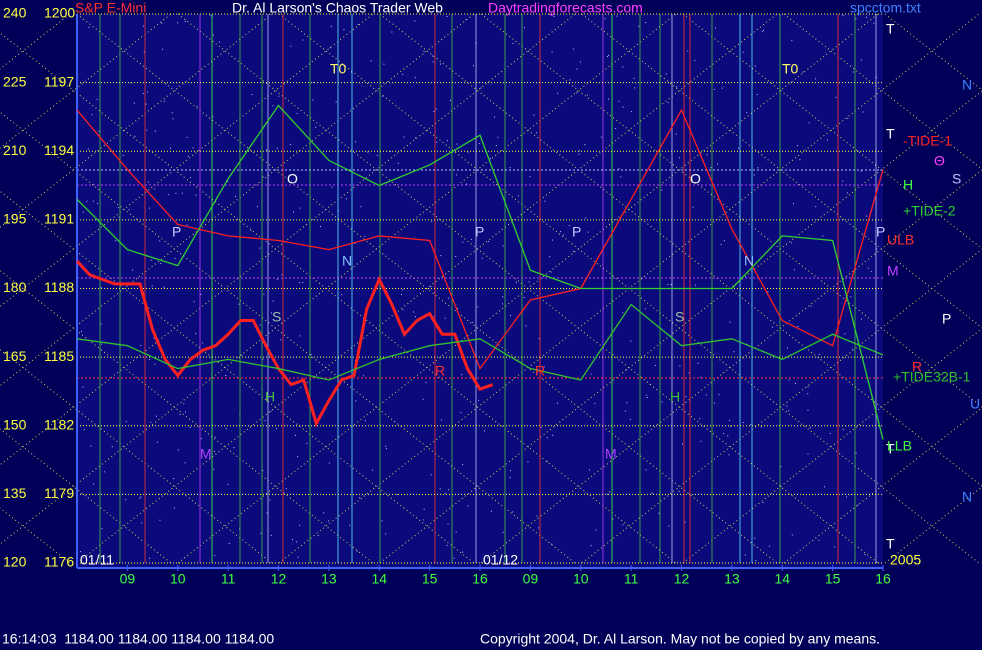 This screenshot has height=650, width=982. I want to click on diagonal, so click(882, 485).